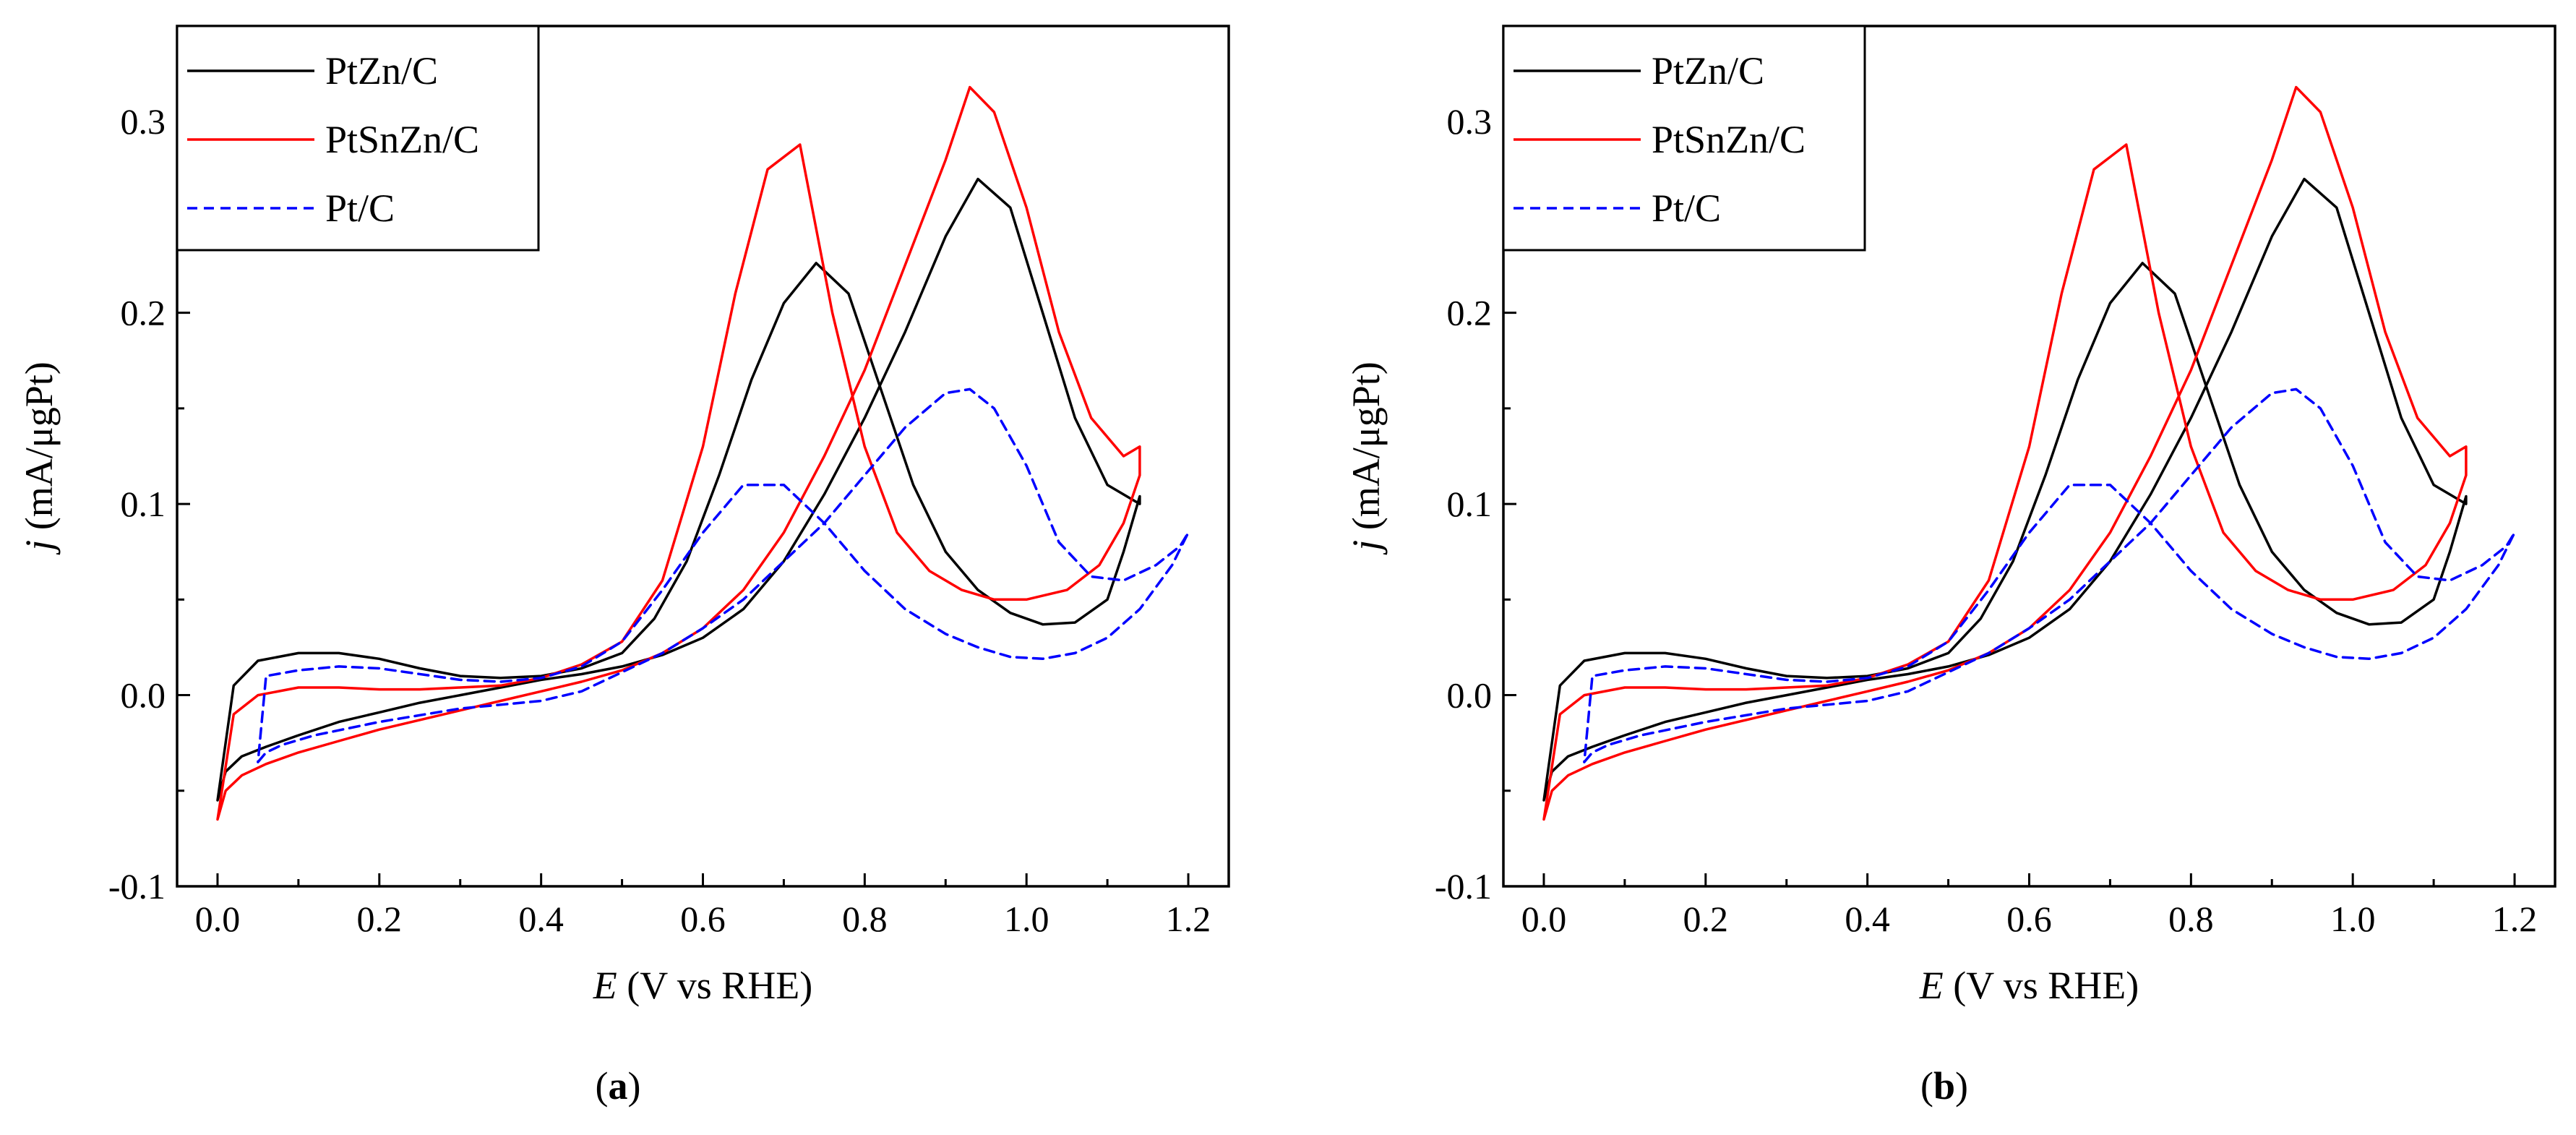 This screenshot has width=2576, height=1135. I want to click on panel-b-y-tick-label: -0.1, so click(1464, 886).